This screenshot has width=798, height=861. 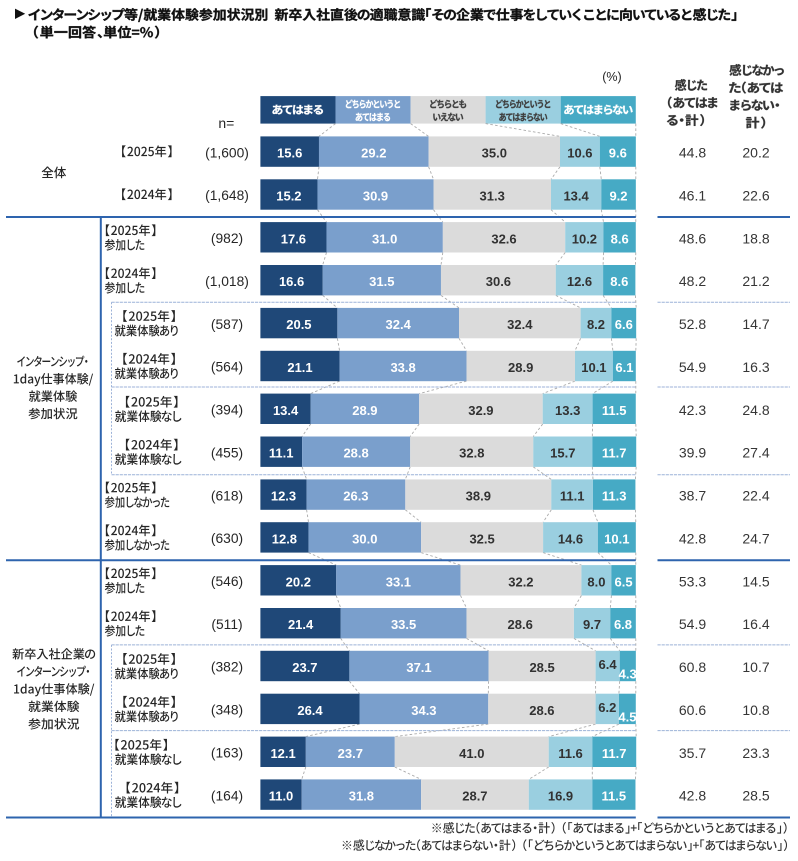 I want to click on svg-text: 17.6, so click(x=293, y=238).